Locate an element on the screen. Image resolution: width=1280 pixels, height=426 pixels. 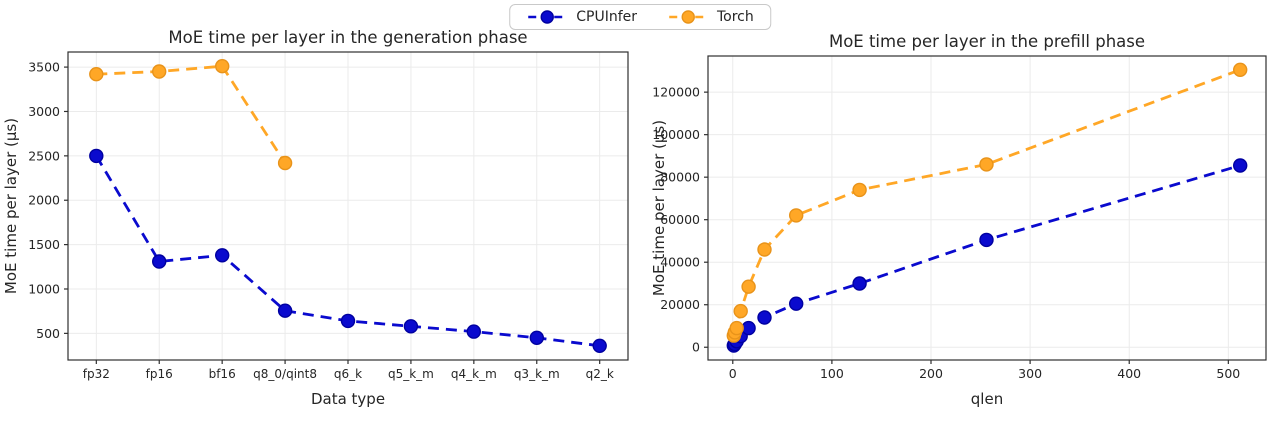
svg-text: 3000 is located at coordinates (44, 111).